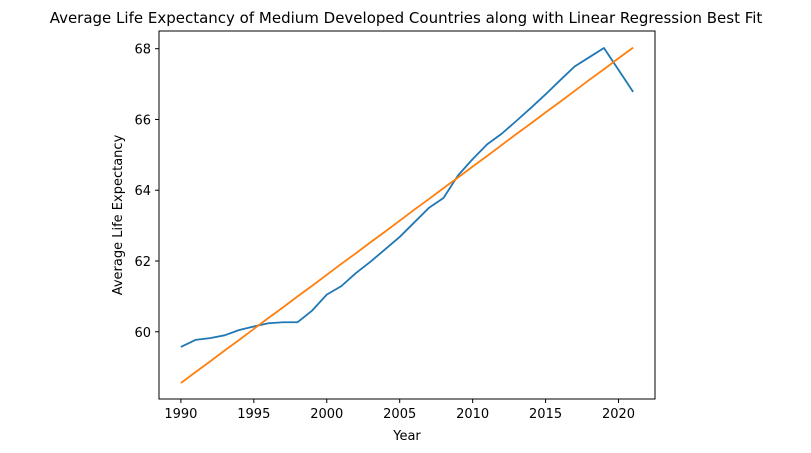  I want to click on x-axis: 1990 1995 2000 2005 2010 2015 2020, so click(399, 410).